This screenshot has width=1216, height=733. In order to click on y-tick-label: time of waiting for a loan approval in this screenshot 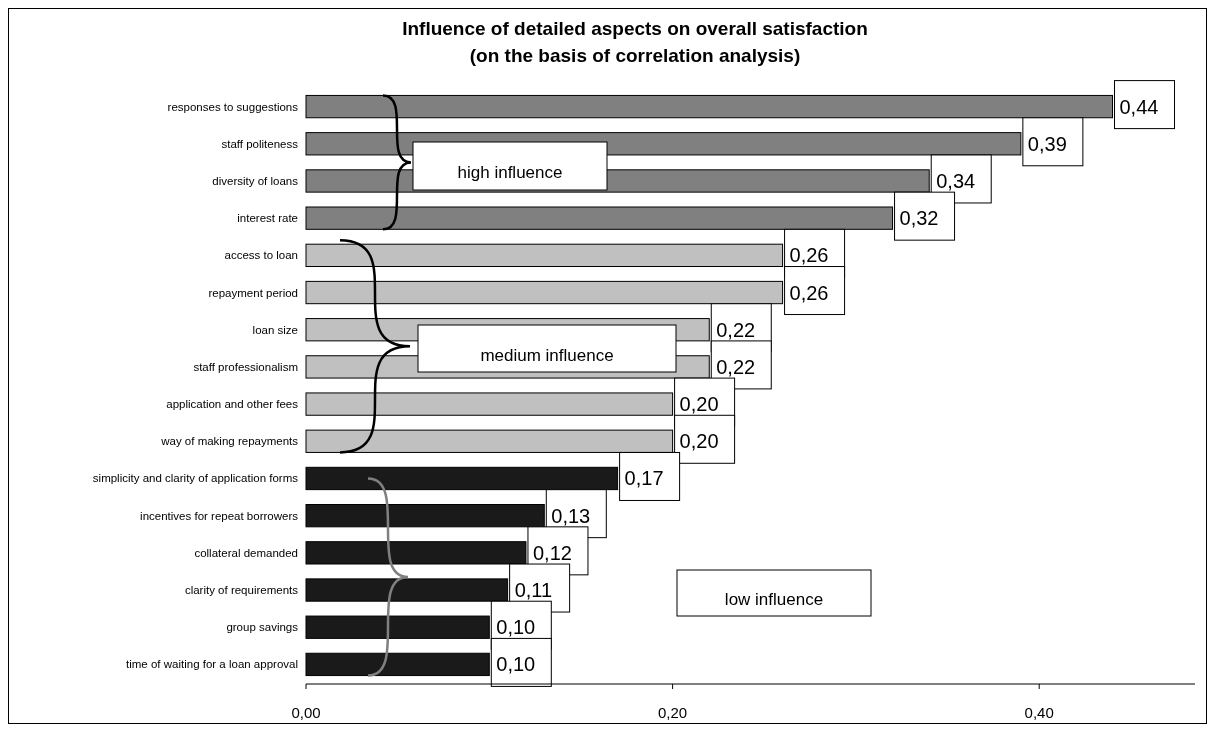, I will do `click(212, 664)`.